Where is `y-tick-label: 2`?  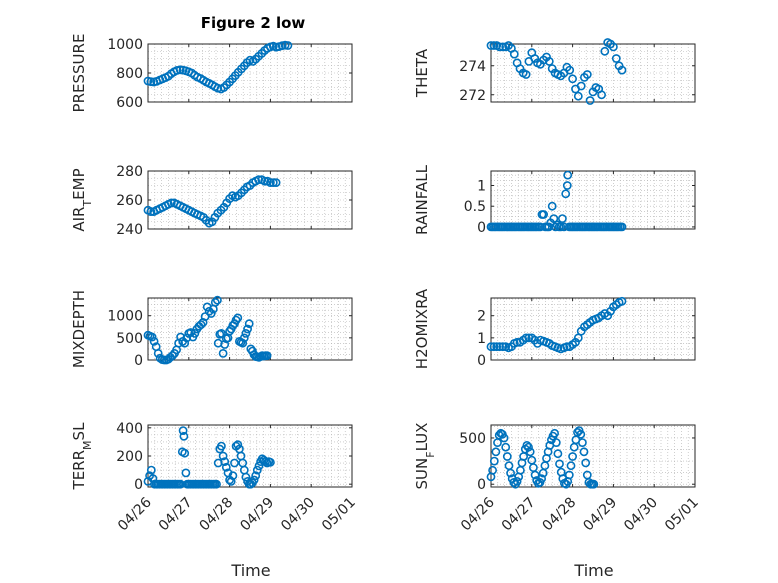
y-tick-label: 2 is located at coordinates (481, 317).